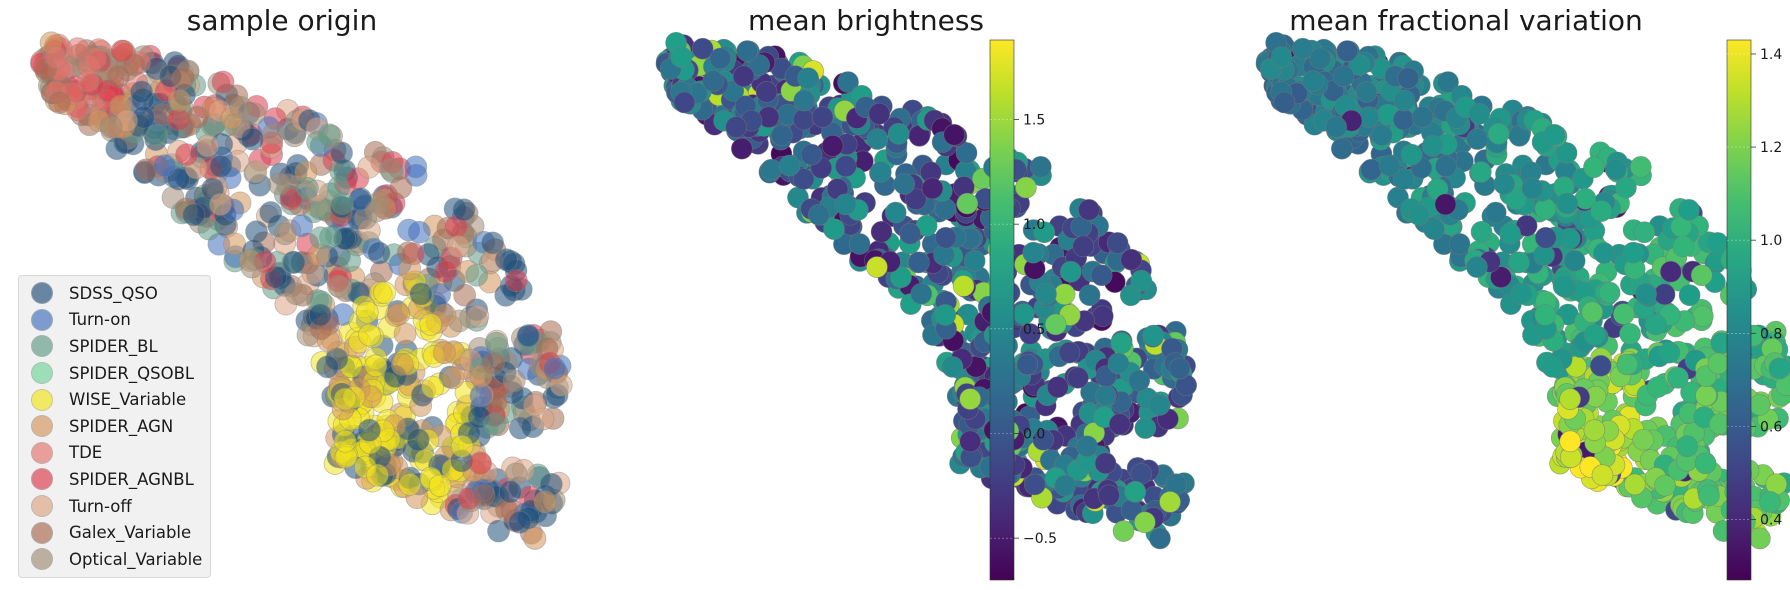 This screenshot has height=590, width=1790. What do you see at coordinates (113, 346) in the screenshot?
I see `legend-label: SPIDER_BL` at bounding box center [113, 346].